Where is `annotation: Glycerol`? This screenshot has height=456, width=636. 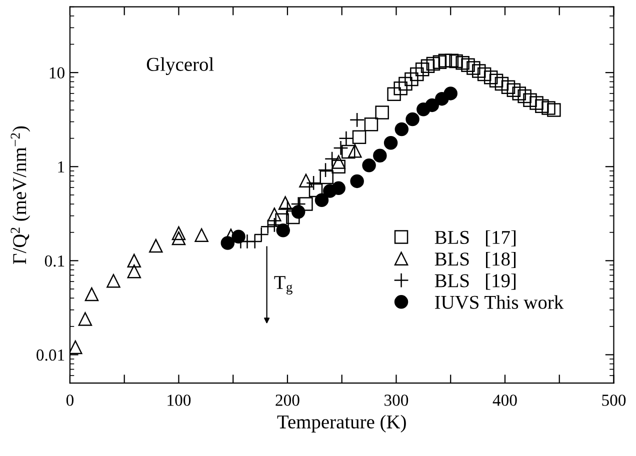 annotation: Glycerol is located at coordinates (180, 66).